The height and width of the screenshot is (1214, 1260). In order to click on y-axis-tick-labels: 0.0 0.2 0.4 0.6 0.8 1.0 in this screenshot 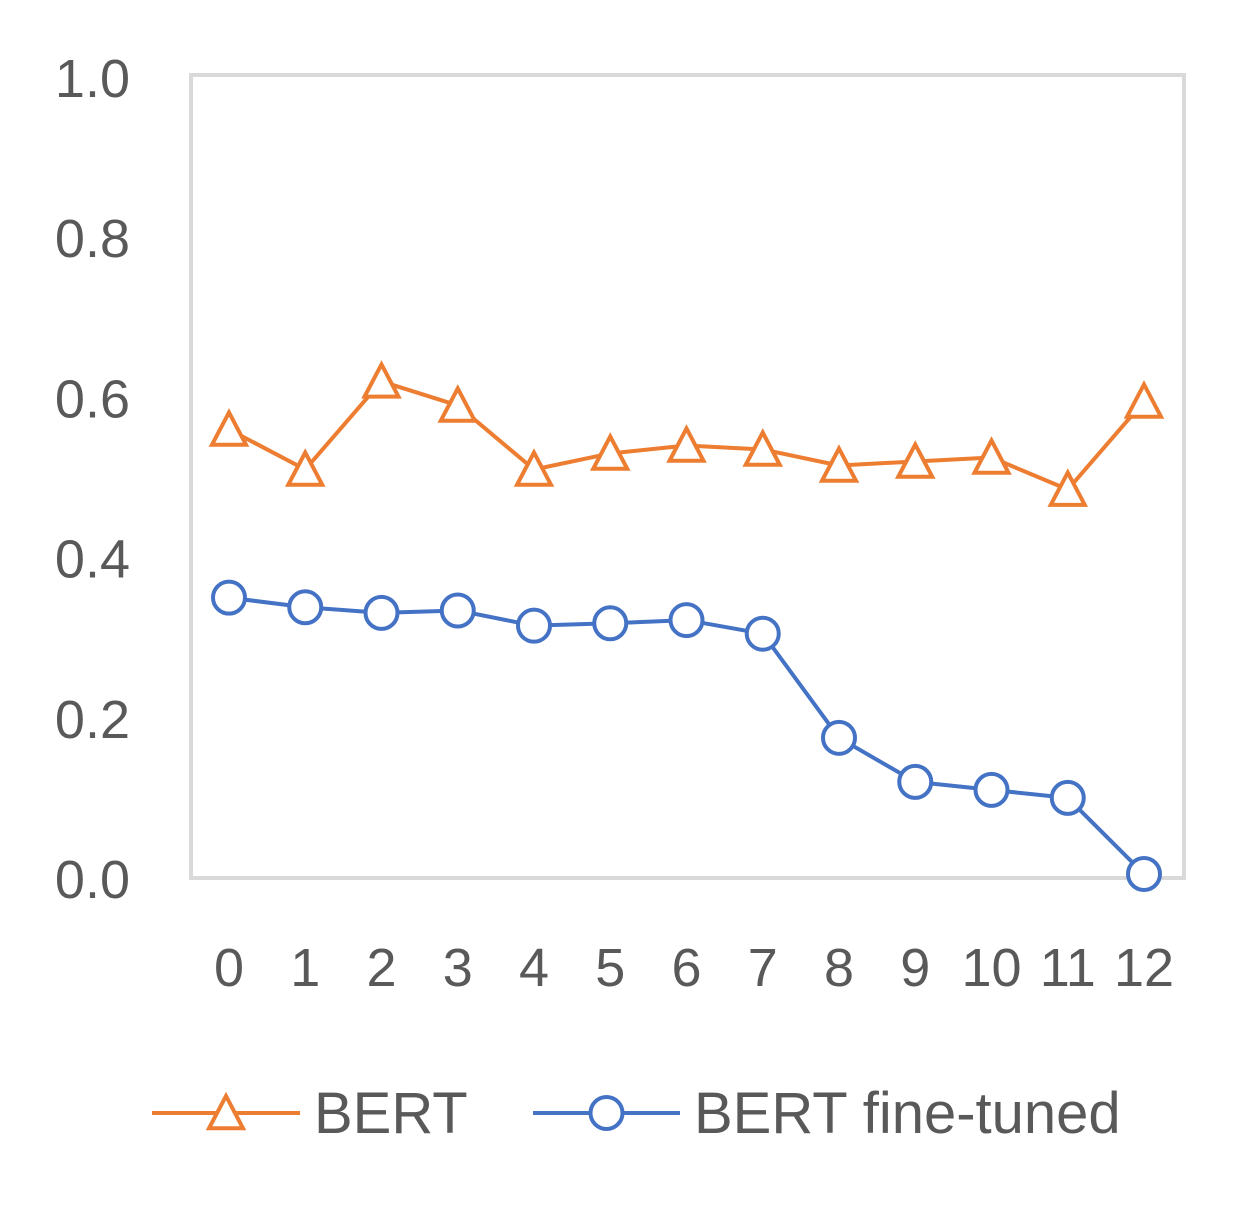, I will do `click(92, 479)`.